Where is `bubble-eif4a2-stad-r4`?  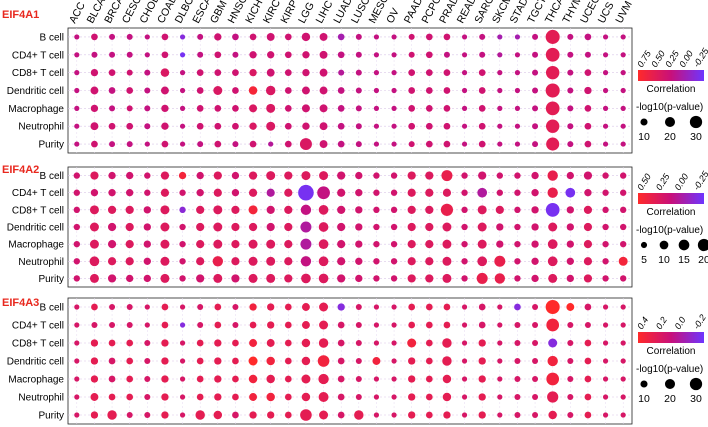
bubble-eif4a2-stad-r4 is located at coordinates (517, 244).